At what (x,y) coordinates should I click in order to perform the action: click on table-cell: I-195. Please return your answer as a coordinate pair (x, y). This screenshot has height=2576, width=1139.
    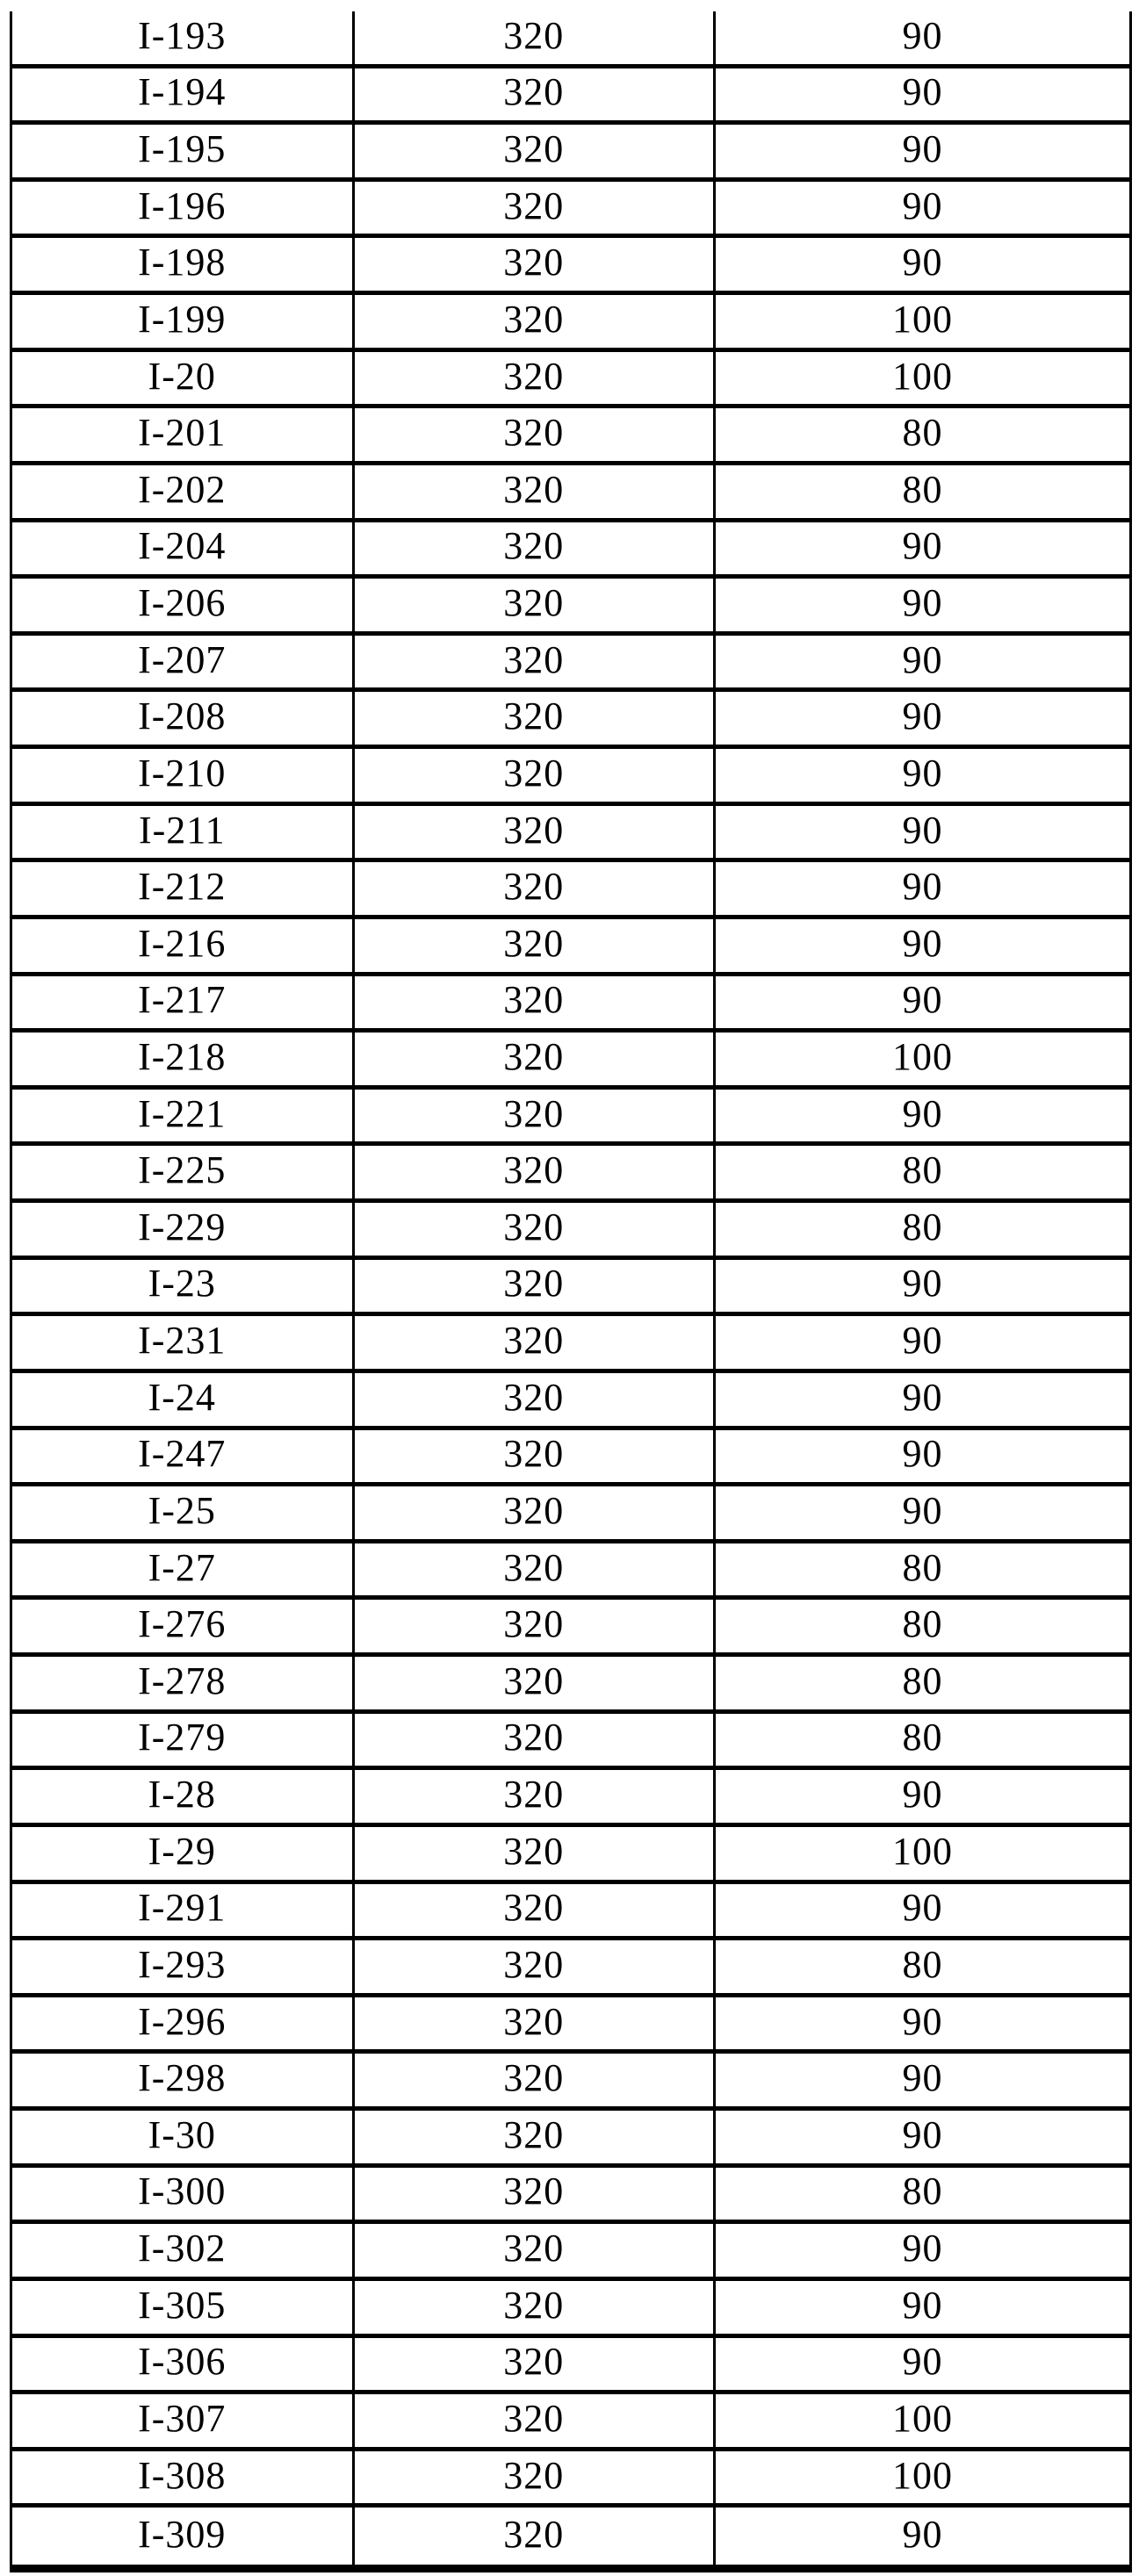
    Looking at the image, I should click on (183, 153).